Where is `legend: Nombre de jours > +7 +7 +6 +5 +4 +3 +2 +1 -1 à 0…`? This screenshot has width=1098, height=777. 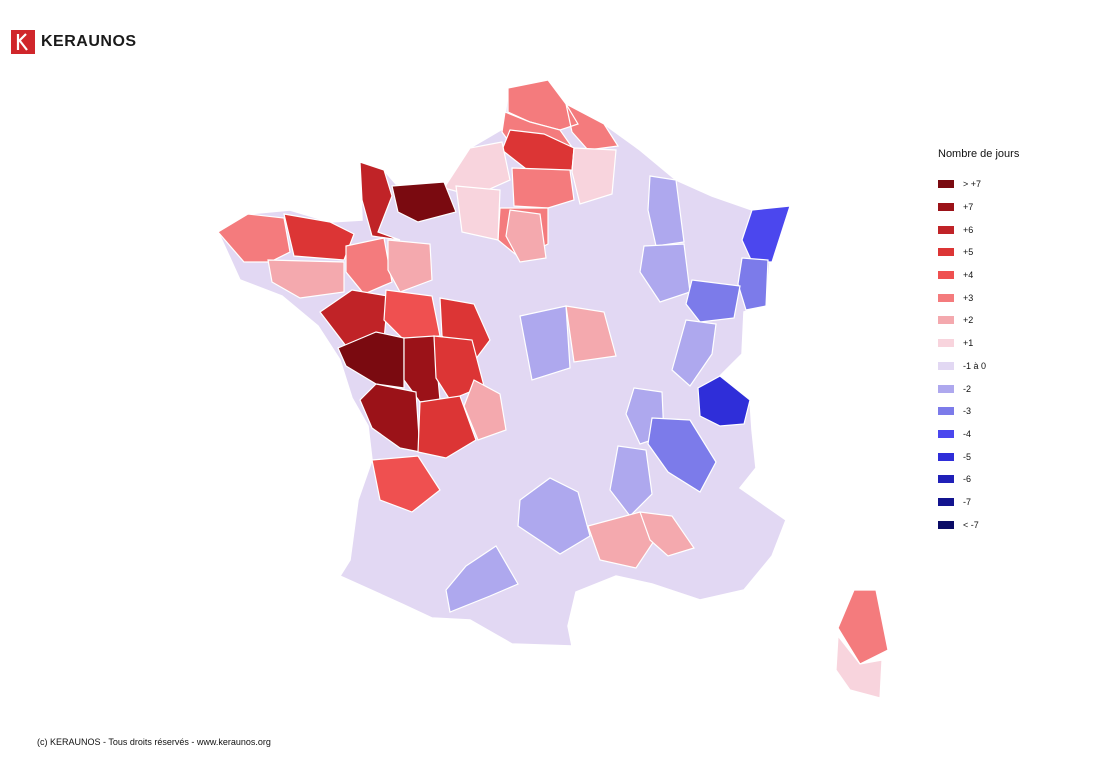
legend: Nombre de jours > +7 +7 +6 +5 +4 +3 +2 +1 -1 à 0… is located at coordinates (998, 342).